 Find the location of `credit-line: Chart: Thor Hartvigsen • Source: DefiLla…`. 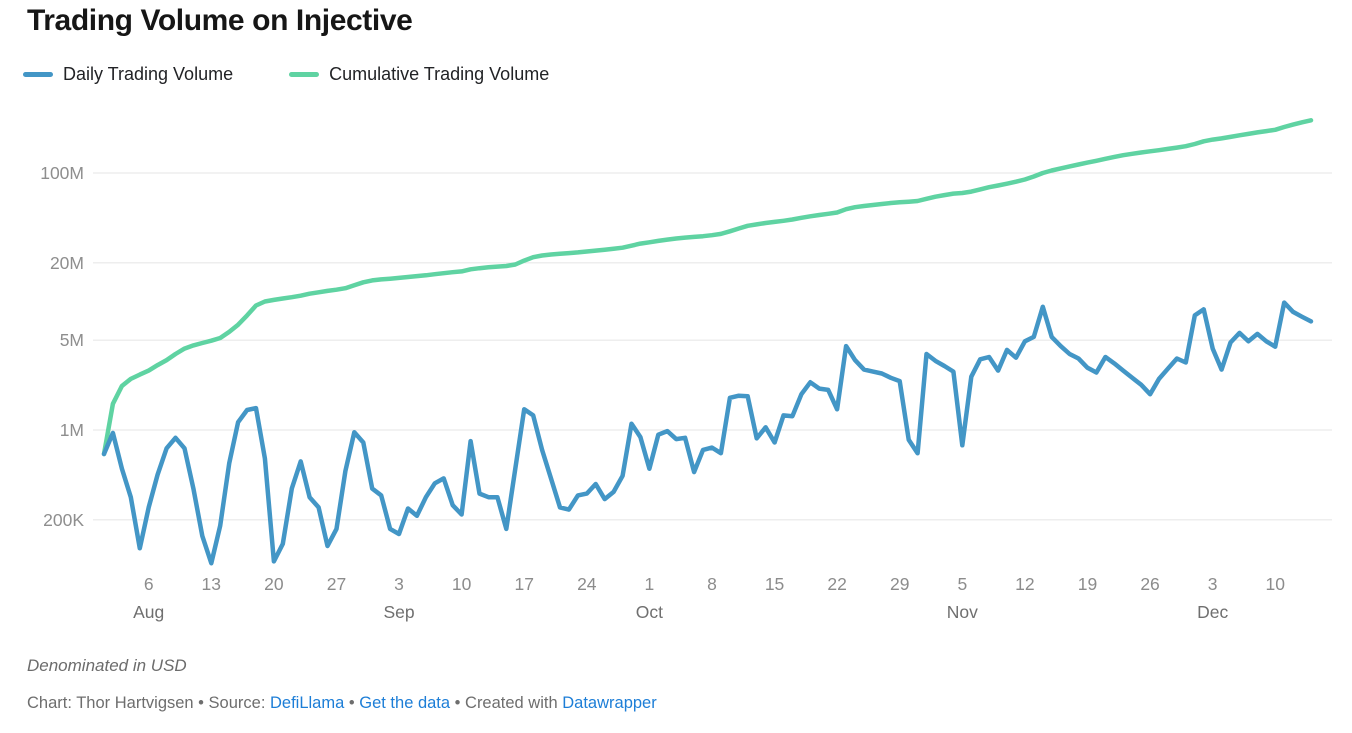

credit-line: Chart: Thor Hartvigsen • Source: DefiLla… is located at coordinates (342, 703).